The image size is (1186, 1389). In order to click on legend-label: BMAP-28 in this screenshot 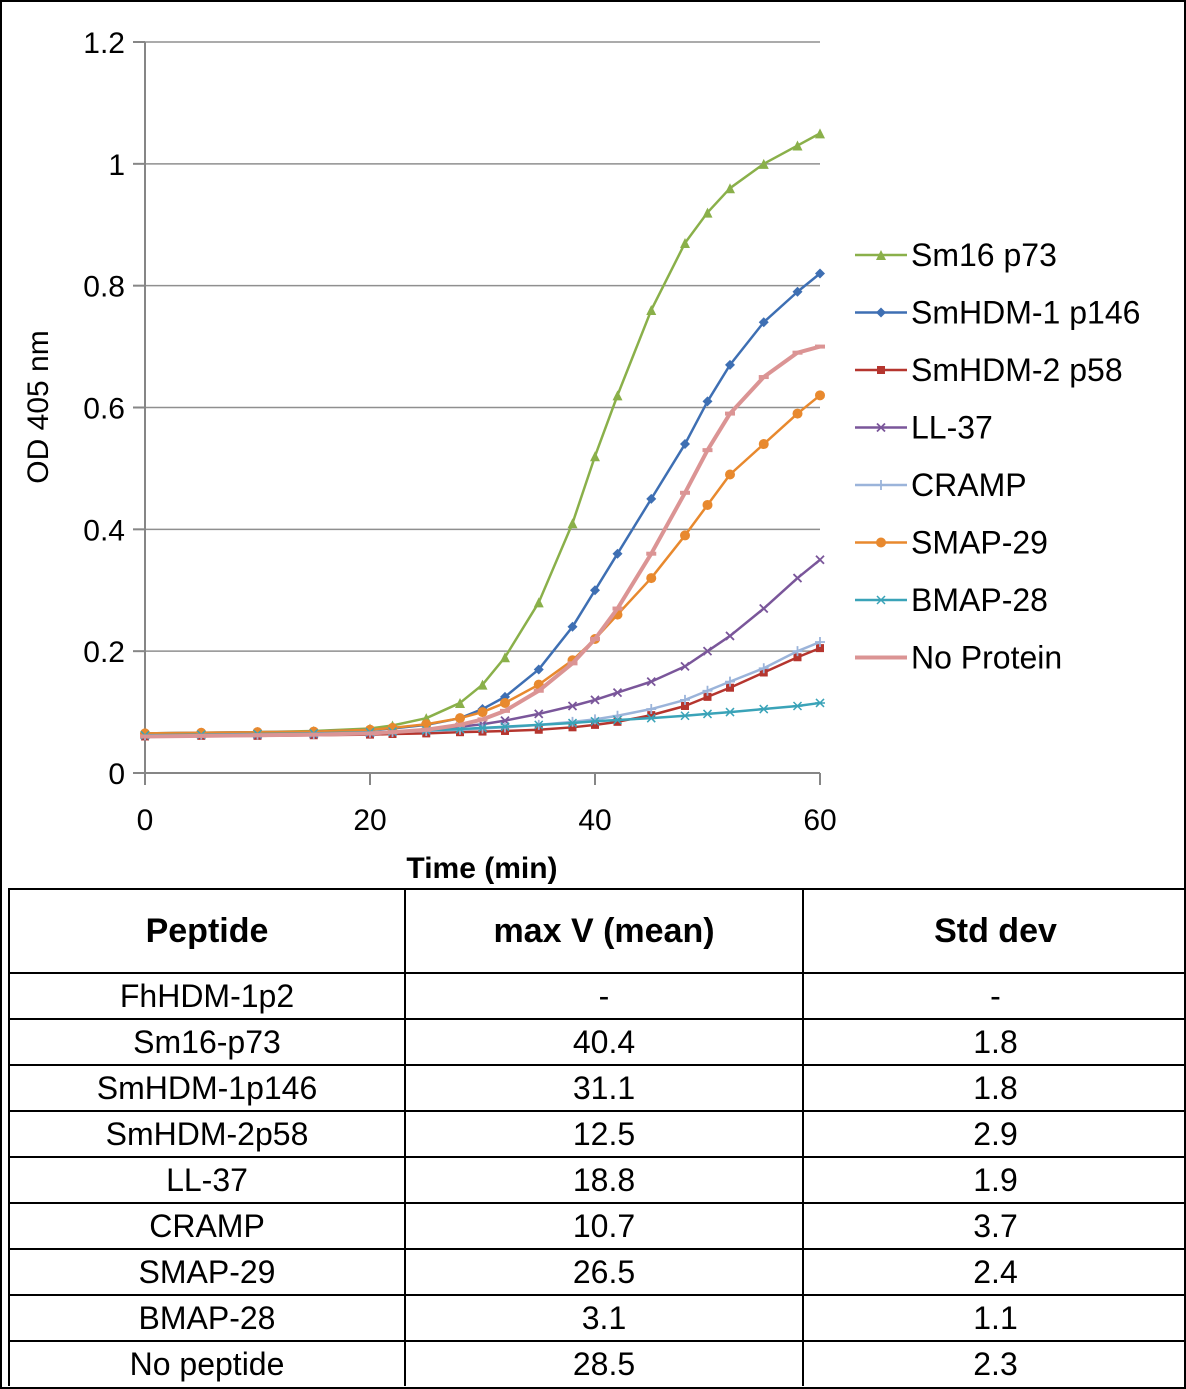, I will do `click(979, 600)`.